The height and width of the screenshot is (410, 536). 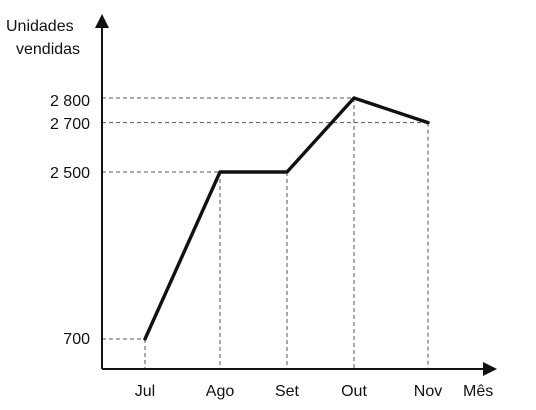 What do you see at coordinates (70, 173) in the screenshot?
I see `y-tick-label-2500: 2 500` at bounding box center [70, 173].